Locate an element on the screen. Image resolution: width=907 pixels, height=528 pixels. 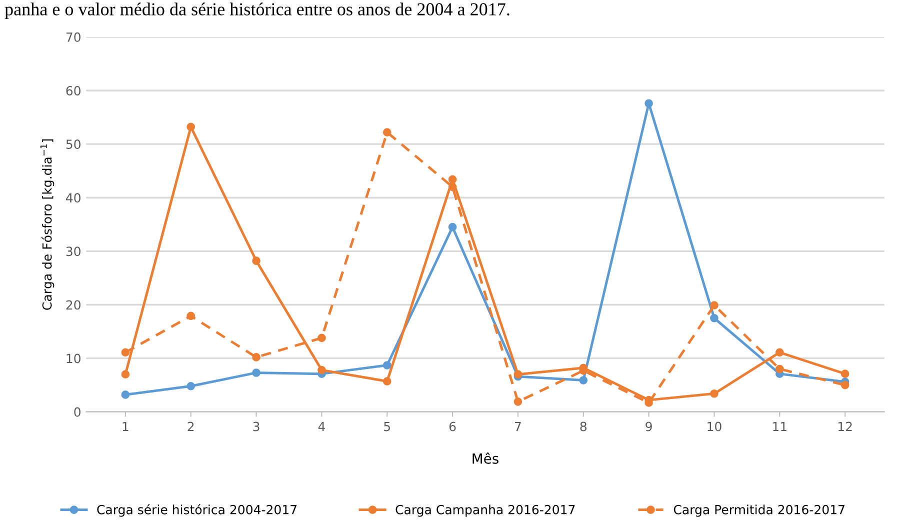
x-tick-label: 1 is located at coordinates (125, 427).